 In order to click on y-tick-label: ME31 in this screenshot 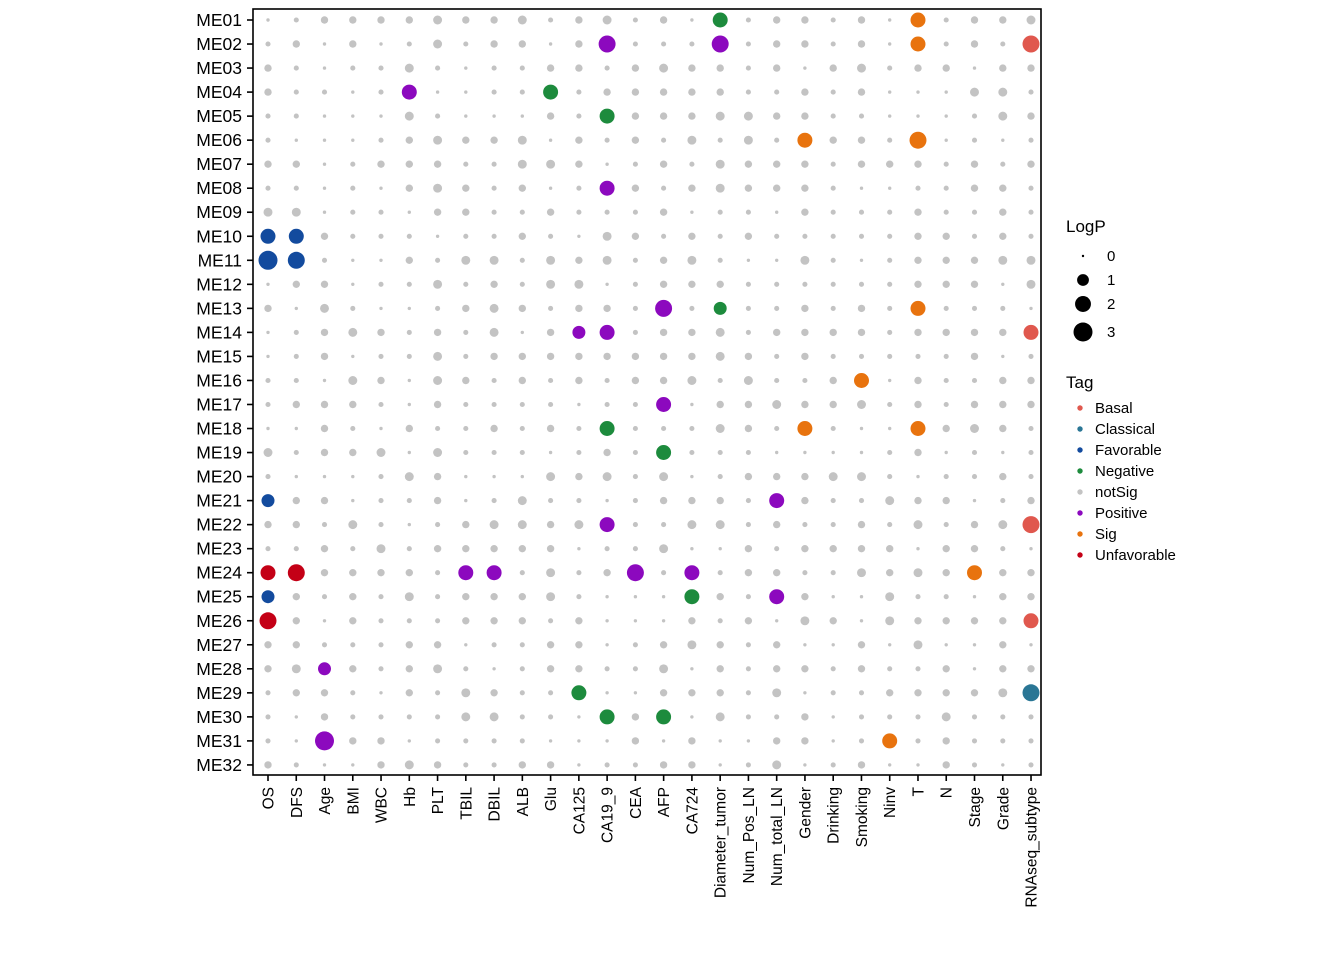, I will do `click(219, 741)`.